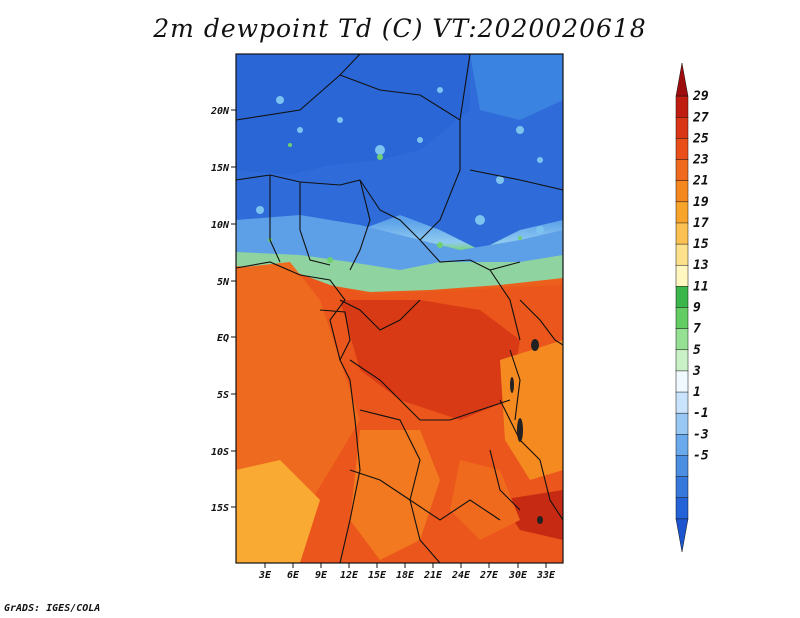 The width and height of the screenshot is (800, 618). Describe the element at coordinates (433, 575) in the screenshot. I see `lon-label: 21E` at that location.